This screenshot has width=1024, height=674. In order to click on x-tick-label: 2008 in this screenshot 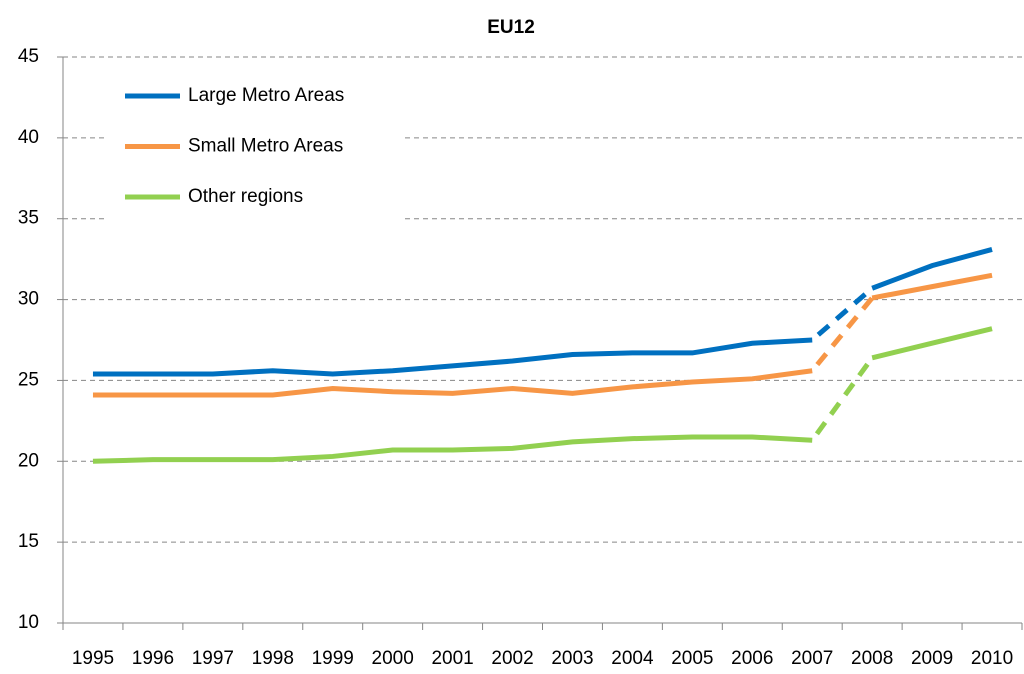, I will do `click(872, 658)`.